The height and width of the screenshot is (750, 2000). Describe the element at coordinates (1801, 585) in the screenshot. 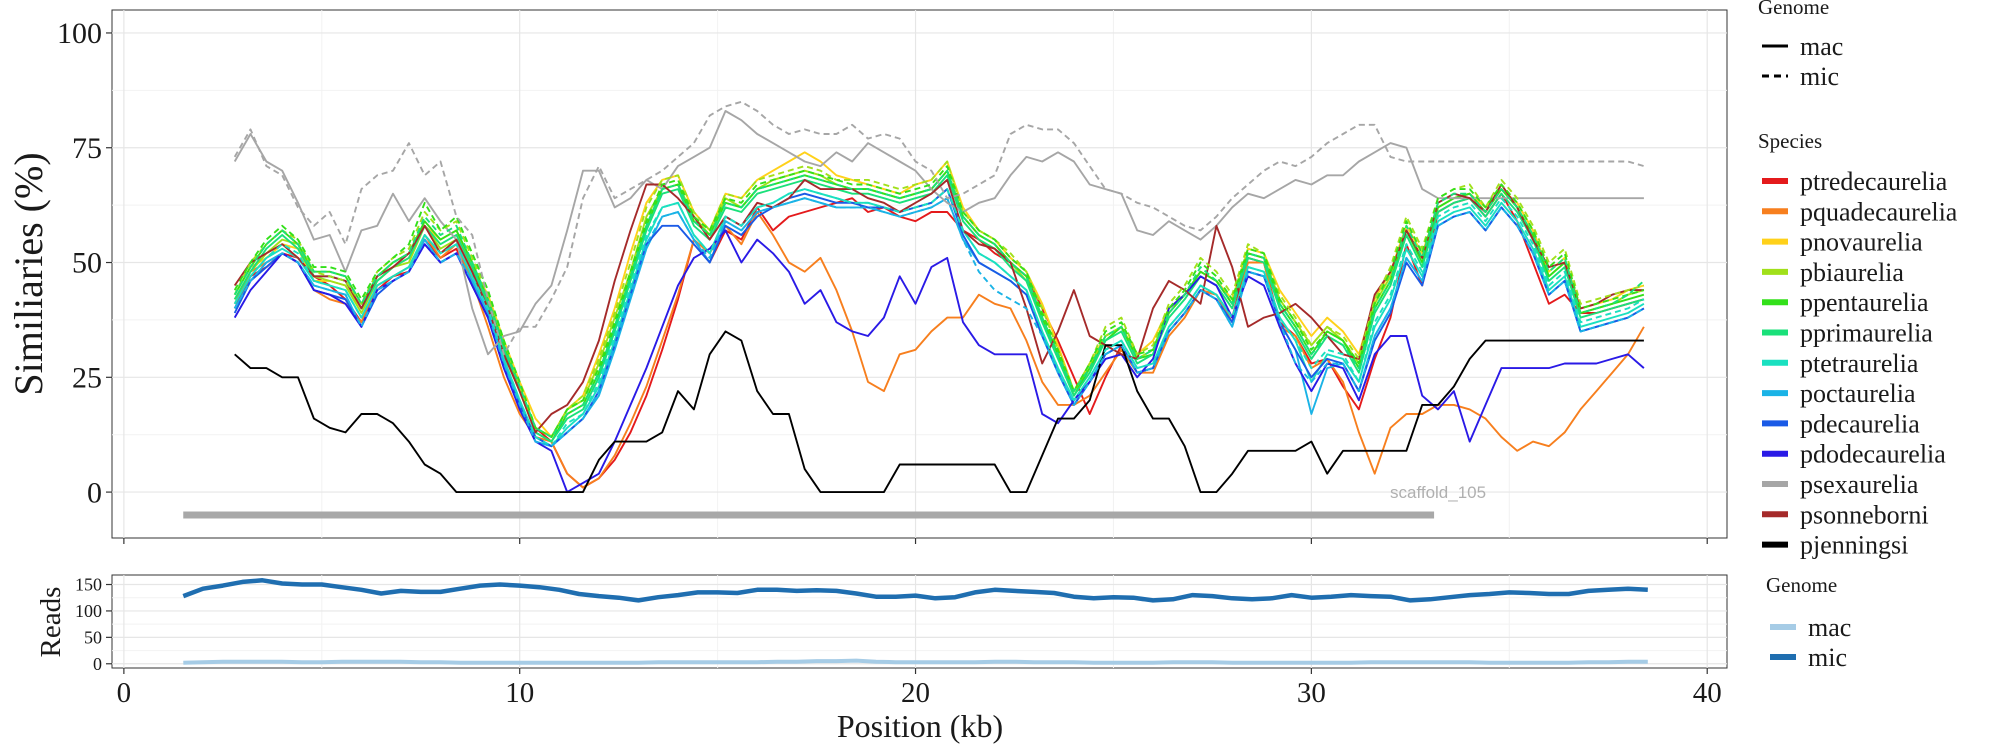

I see `legend-reads-genome-title: Genome` at that location.